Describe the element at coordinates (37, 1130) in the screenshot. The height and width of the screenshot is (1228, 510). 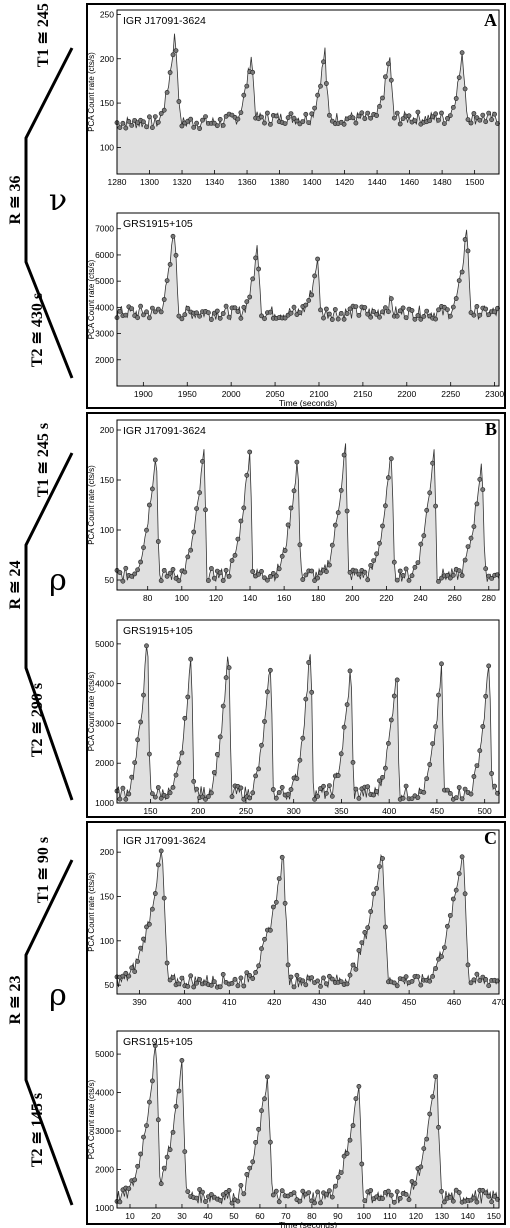
I see `period-t2-label: T2 ≅ 145 s` at that location.